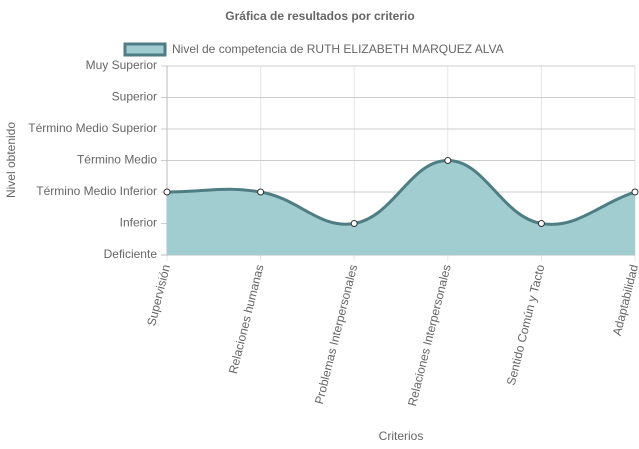 The image size is (639, 449). Describe the element at coordinates (138, 223) in the screenshot. I see `y-tick-label: Inferior` at that location.